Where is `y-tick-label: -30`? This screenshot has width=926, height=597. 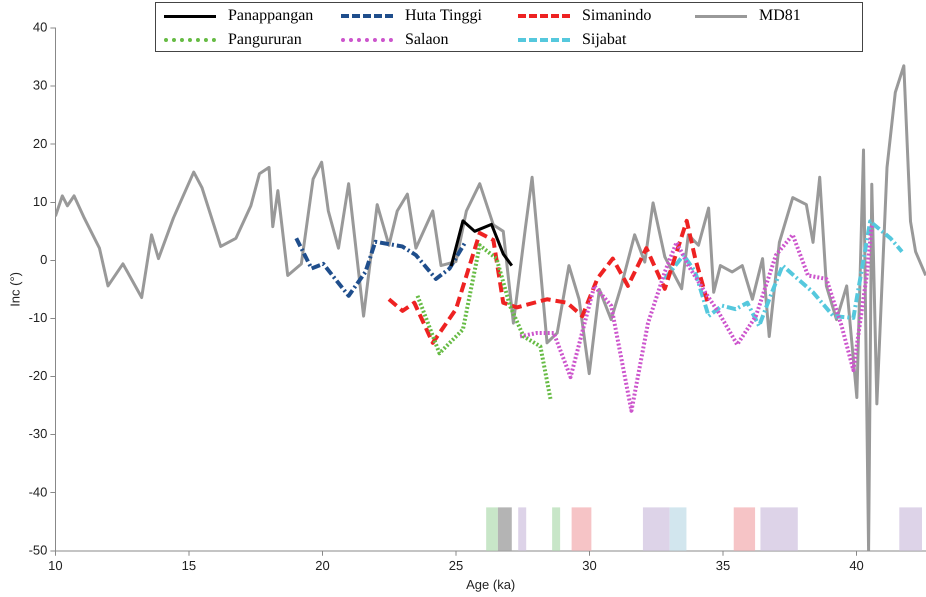 y-tick-label: -30 is located at coordinates (38, 434).